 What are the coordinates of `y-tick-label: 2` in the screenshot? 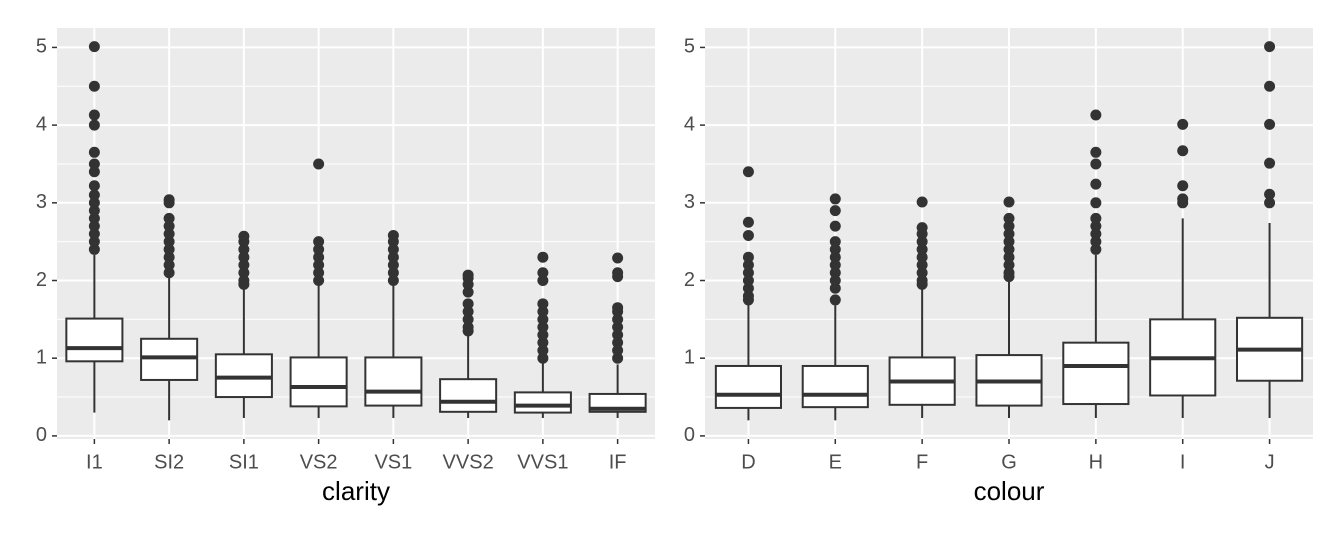 It's located at (689, 280).